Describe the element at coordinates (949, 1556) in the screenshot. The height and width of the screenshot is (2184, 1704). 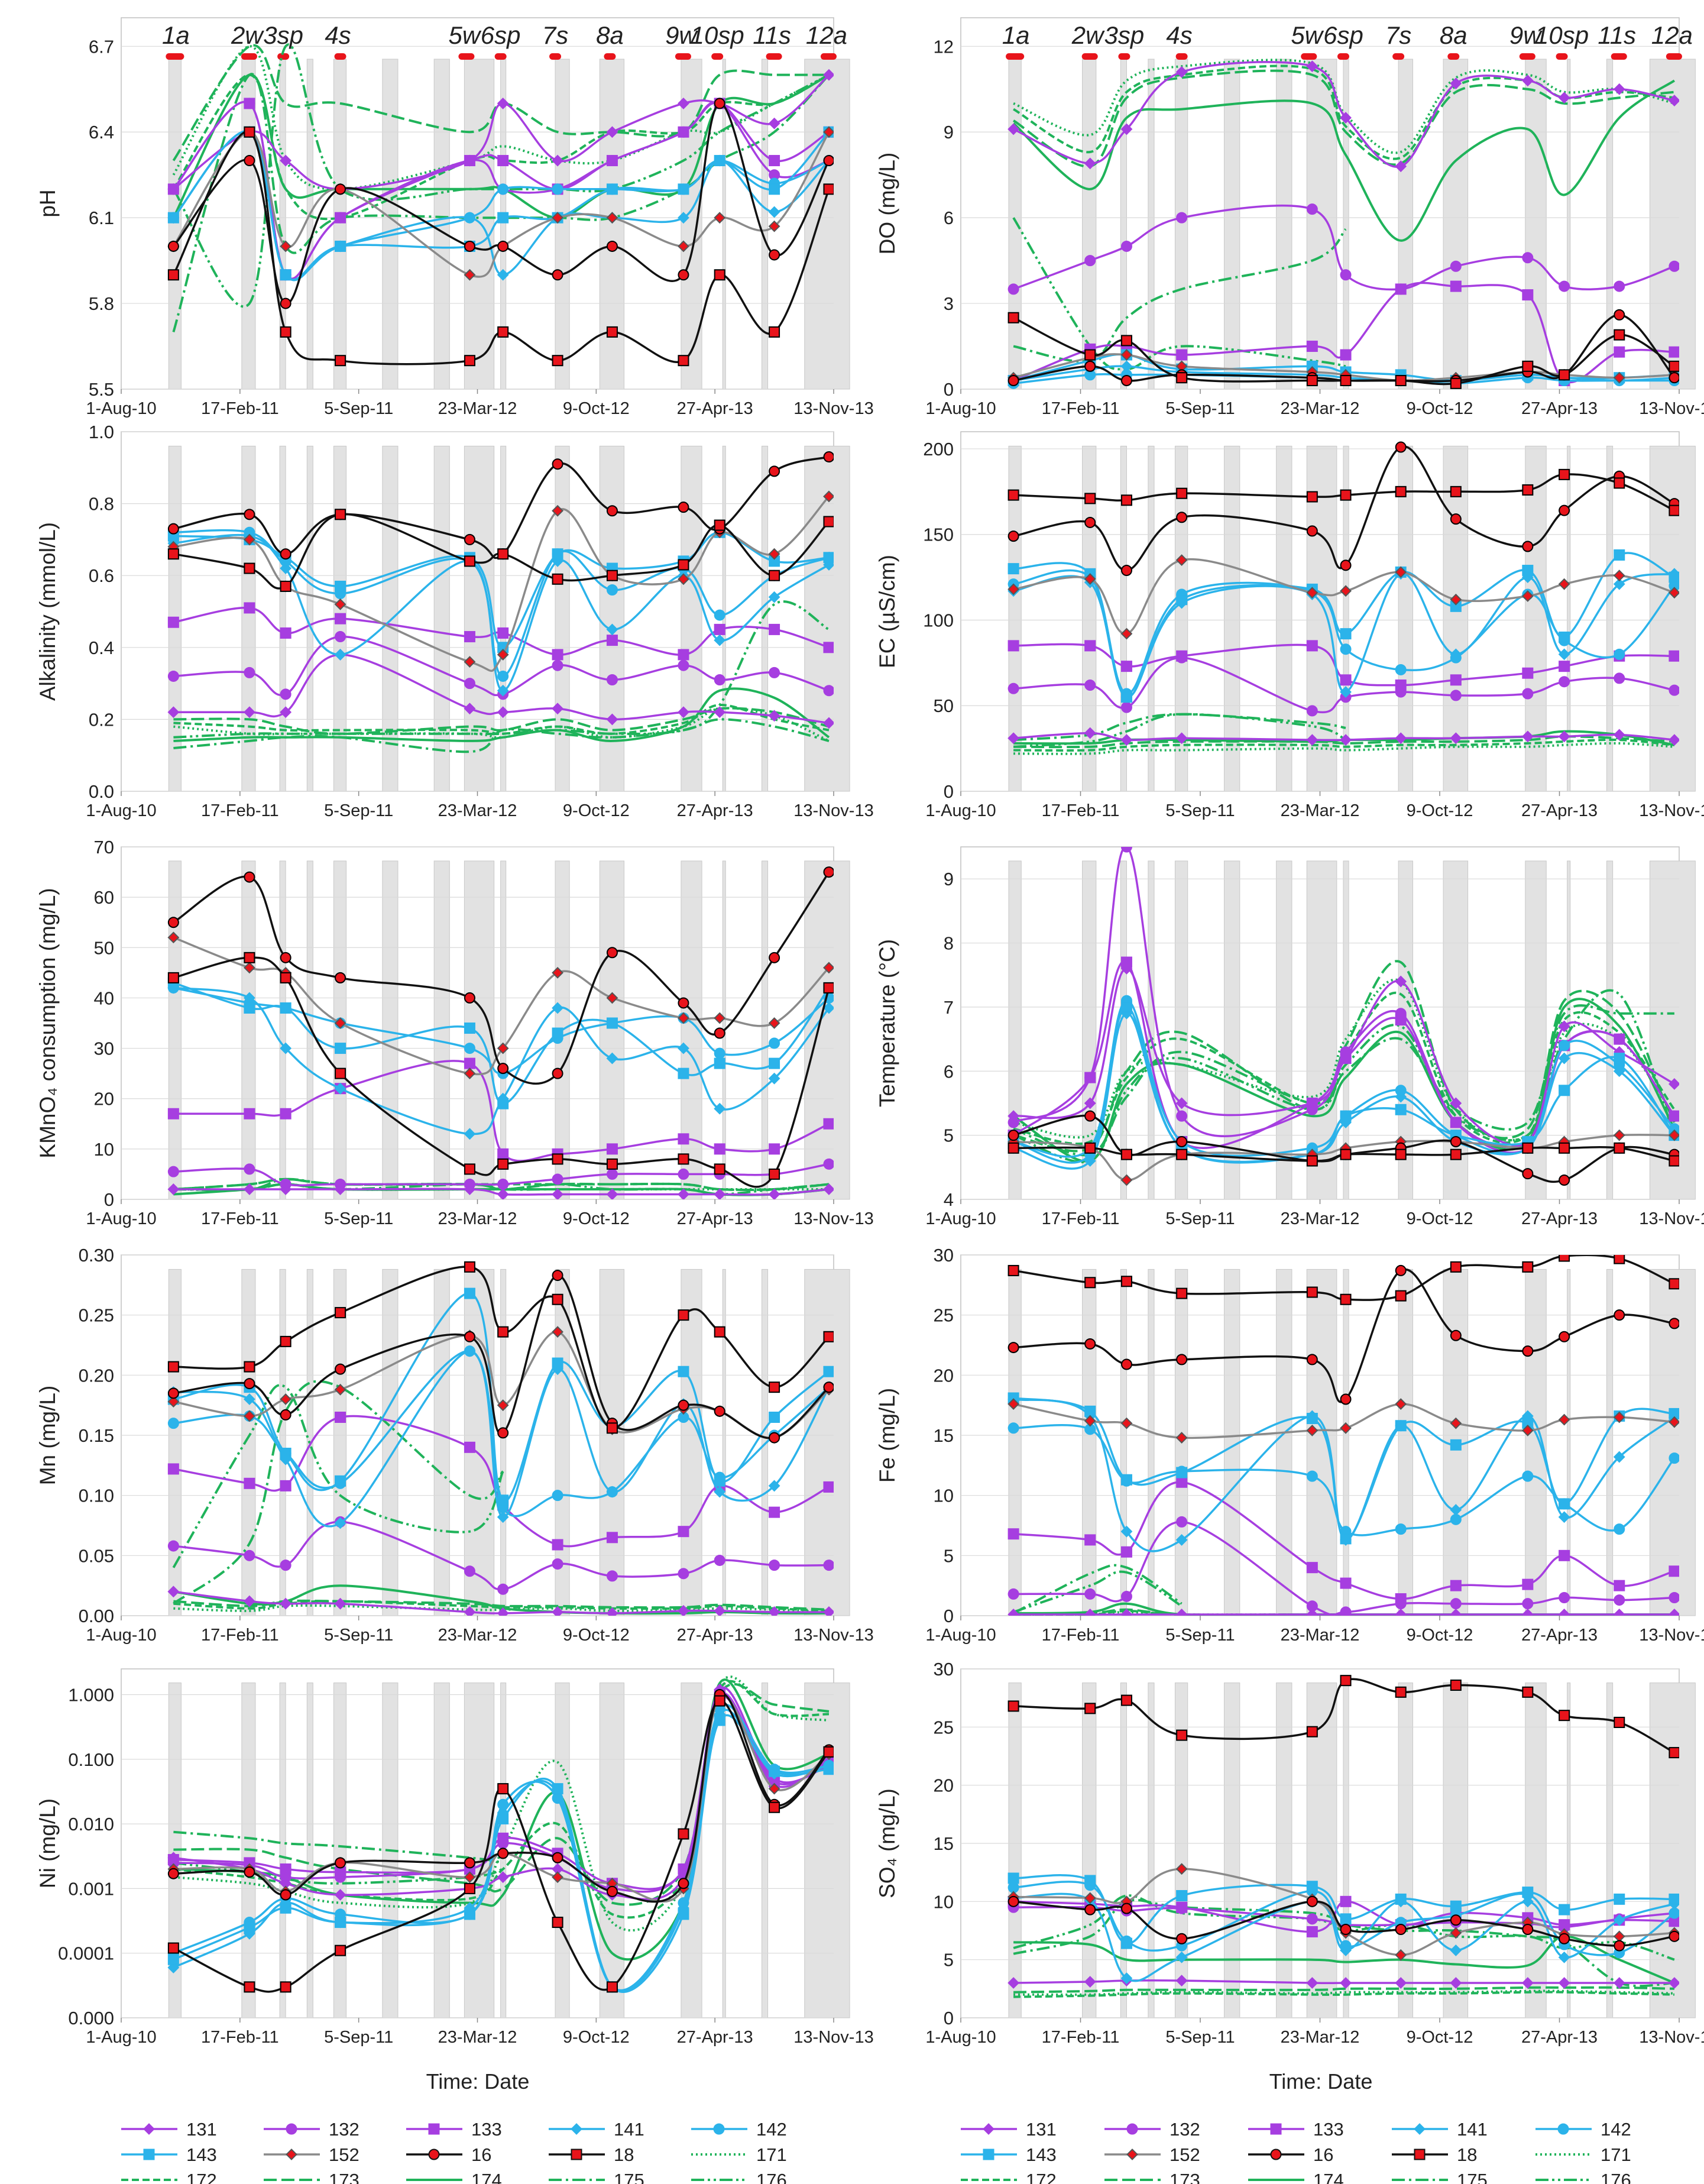
I see `y-tick-label: 5` at that location.